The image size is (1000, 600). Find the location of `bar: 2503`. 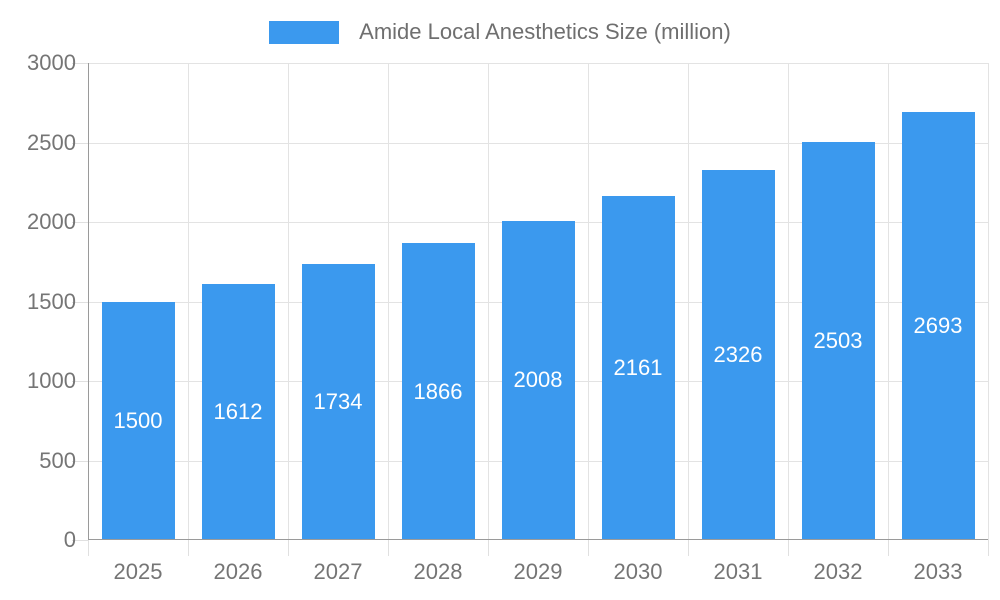

bar: 2503 is located at coordinates (838, 341).